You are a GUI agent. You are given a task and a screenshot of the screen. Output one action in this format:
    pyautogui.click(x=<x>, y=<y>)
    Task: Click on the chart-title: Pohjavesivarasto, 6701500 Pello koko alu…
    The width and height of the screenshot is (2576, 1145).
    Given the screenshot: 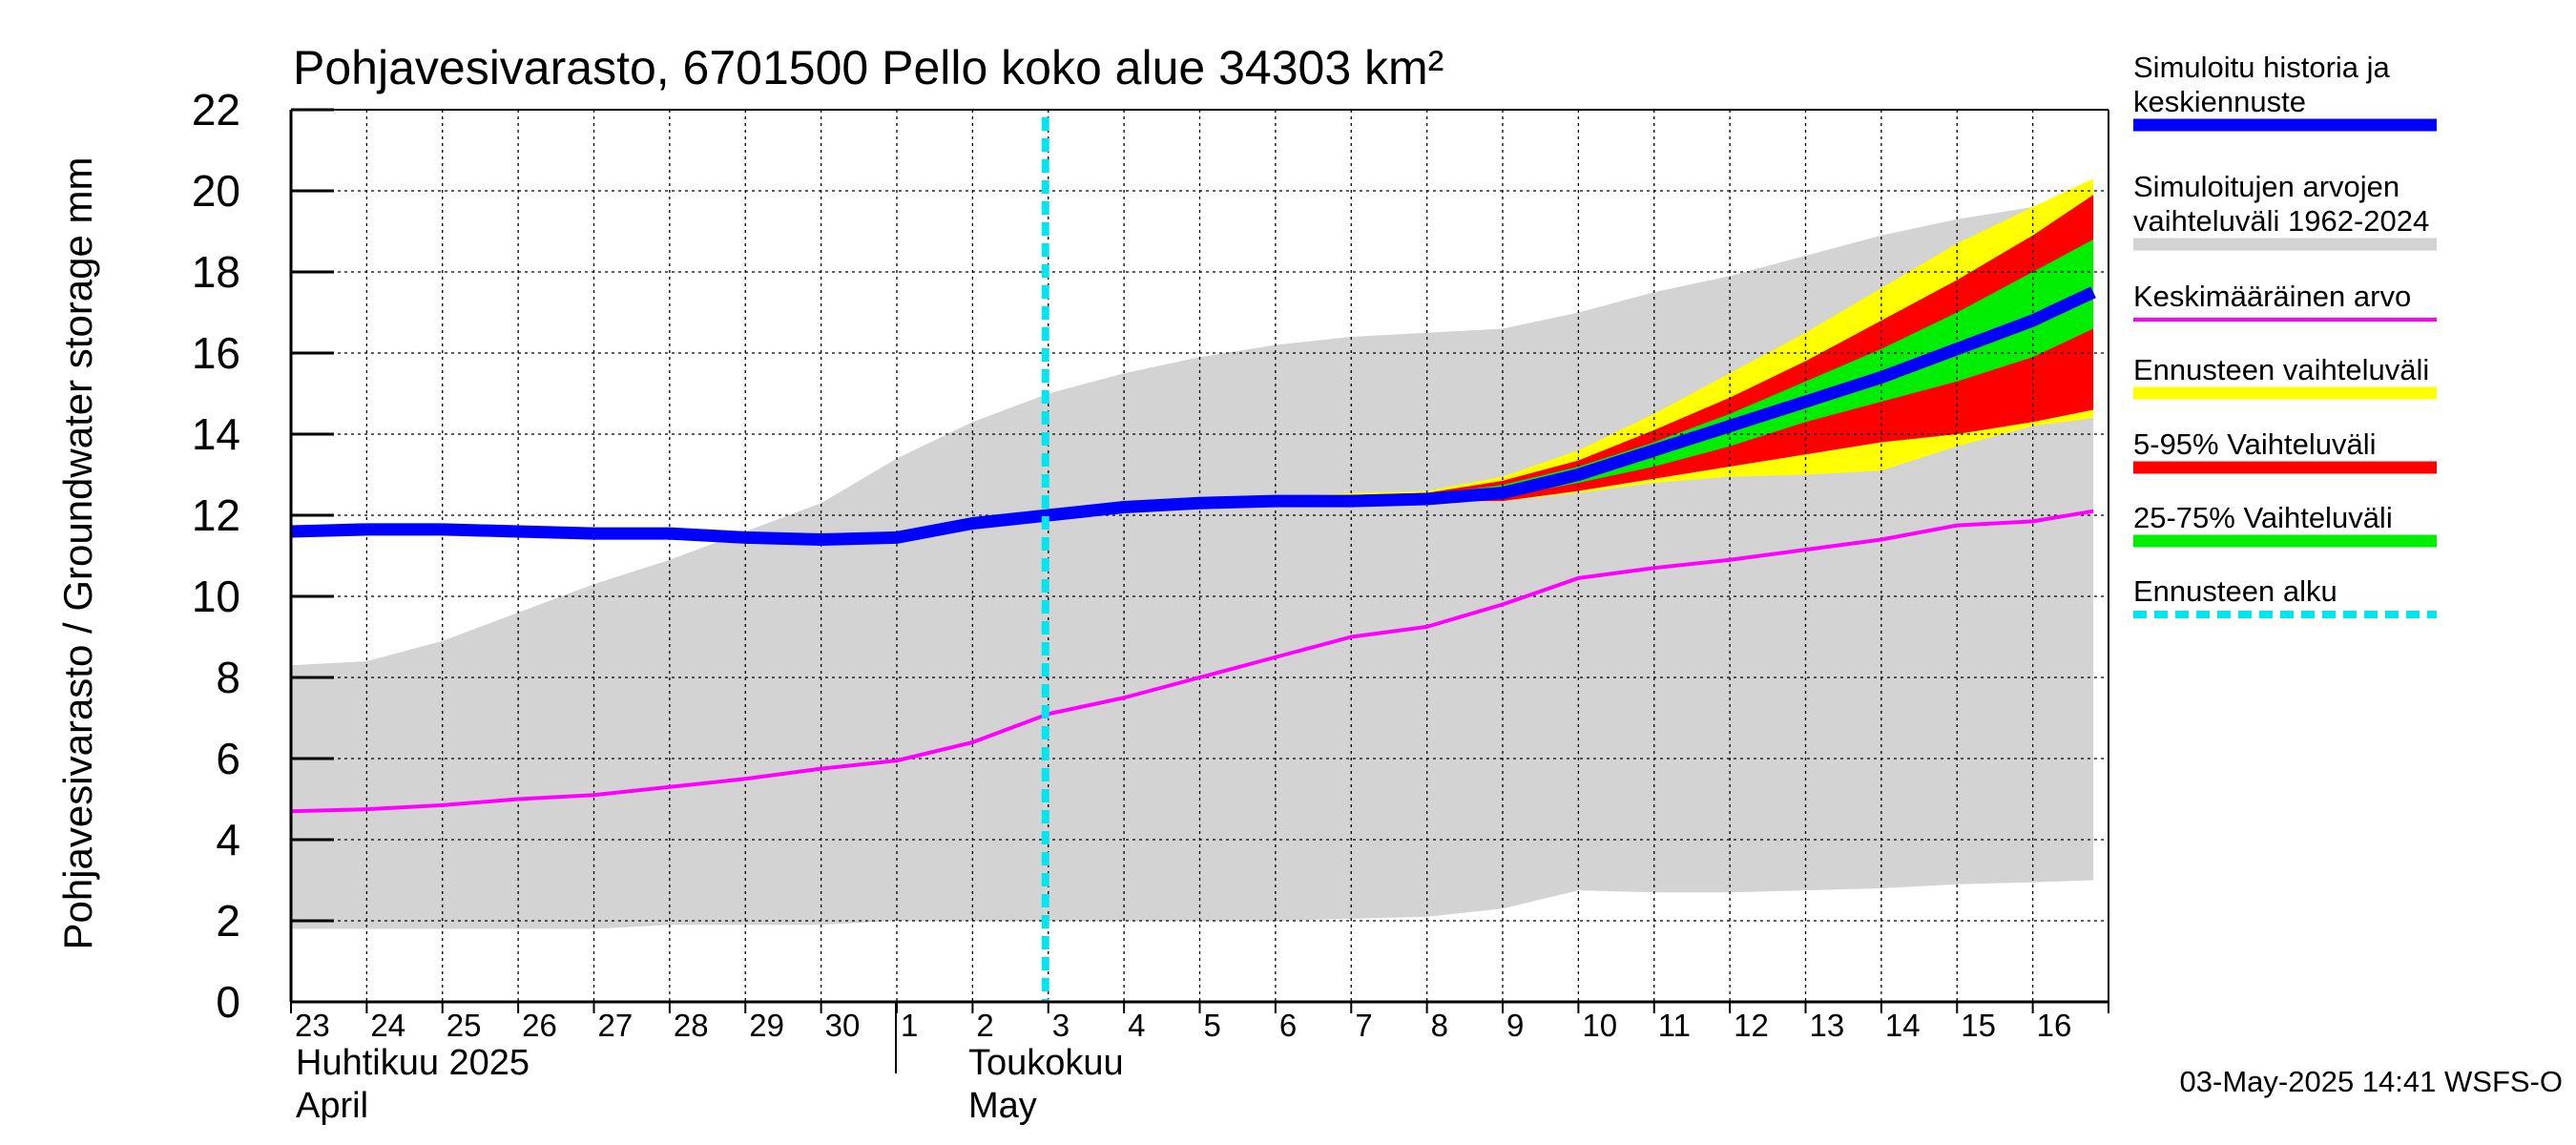 What is the action you would take?
    pyautogui.click(x=868, y=67)
    